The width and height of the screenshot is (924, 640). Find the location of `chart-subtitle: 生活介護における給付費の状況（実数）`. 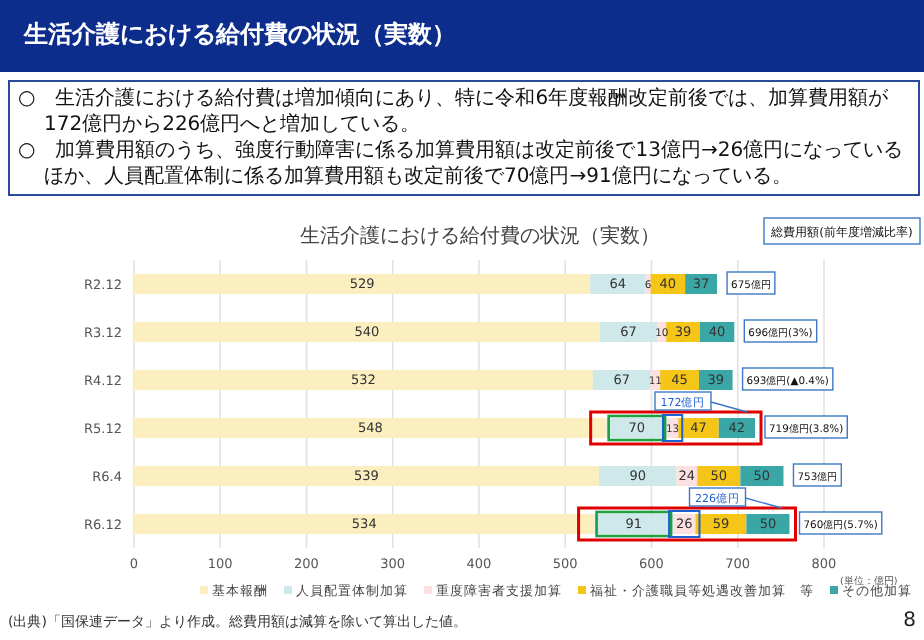

chart-subtitle: 生活介護における給付費の状況（実数） is located at coordinates (480, 236).